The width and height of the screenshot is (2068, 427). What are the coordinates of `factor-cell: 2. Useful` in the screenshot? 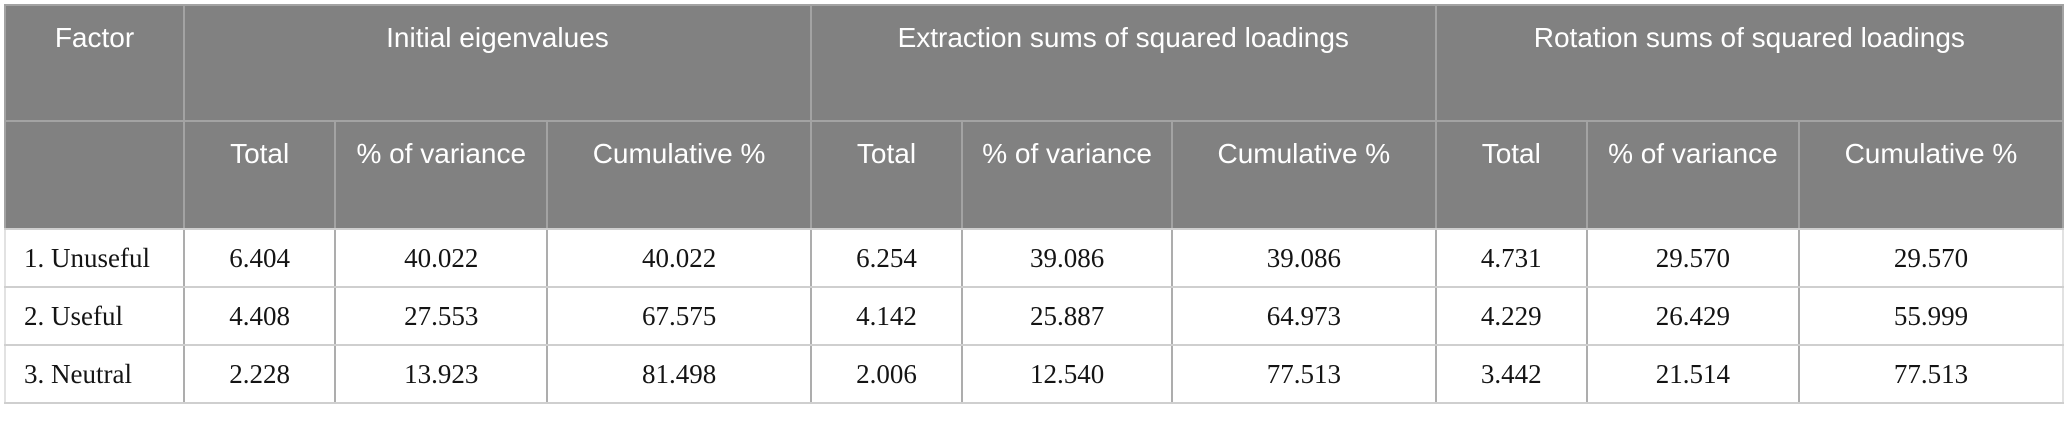 It's located at (94, 316).